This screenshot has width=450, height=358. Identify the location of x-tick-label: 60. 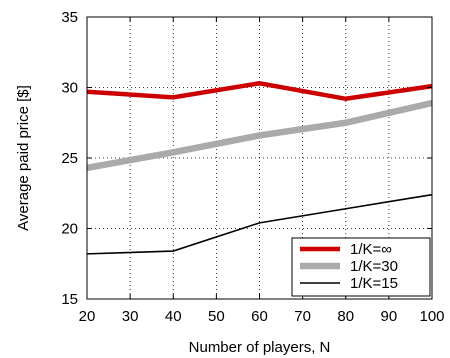
(259, 316).